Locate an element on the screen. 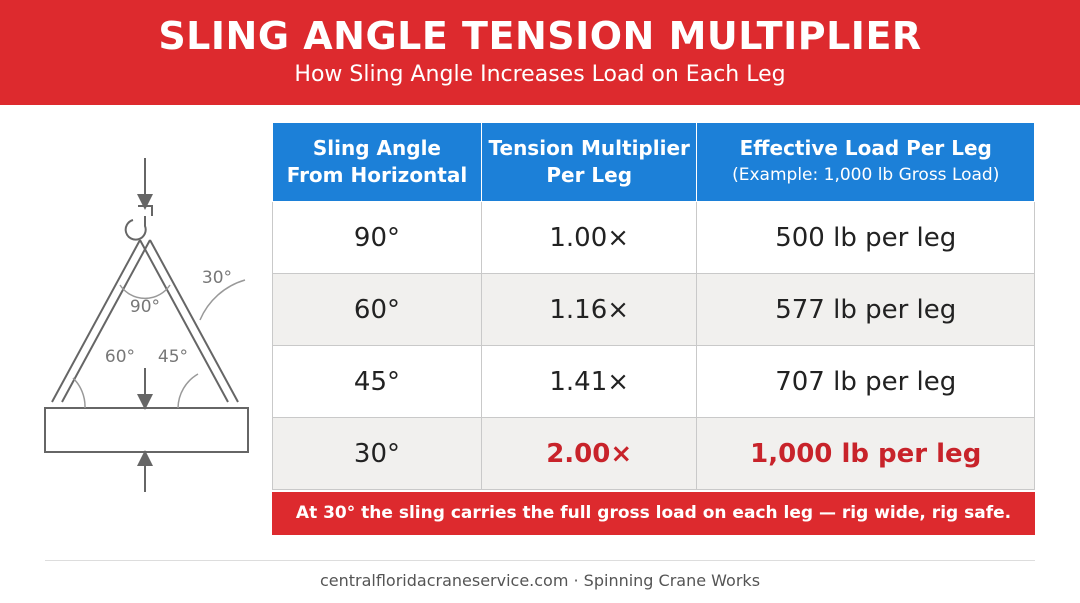 This screenshot has width=1080, height=603. table-cell: 1.41× is located at coordinates (589, 381).